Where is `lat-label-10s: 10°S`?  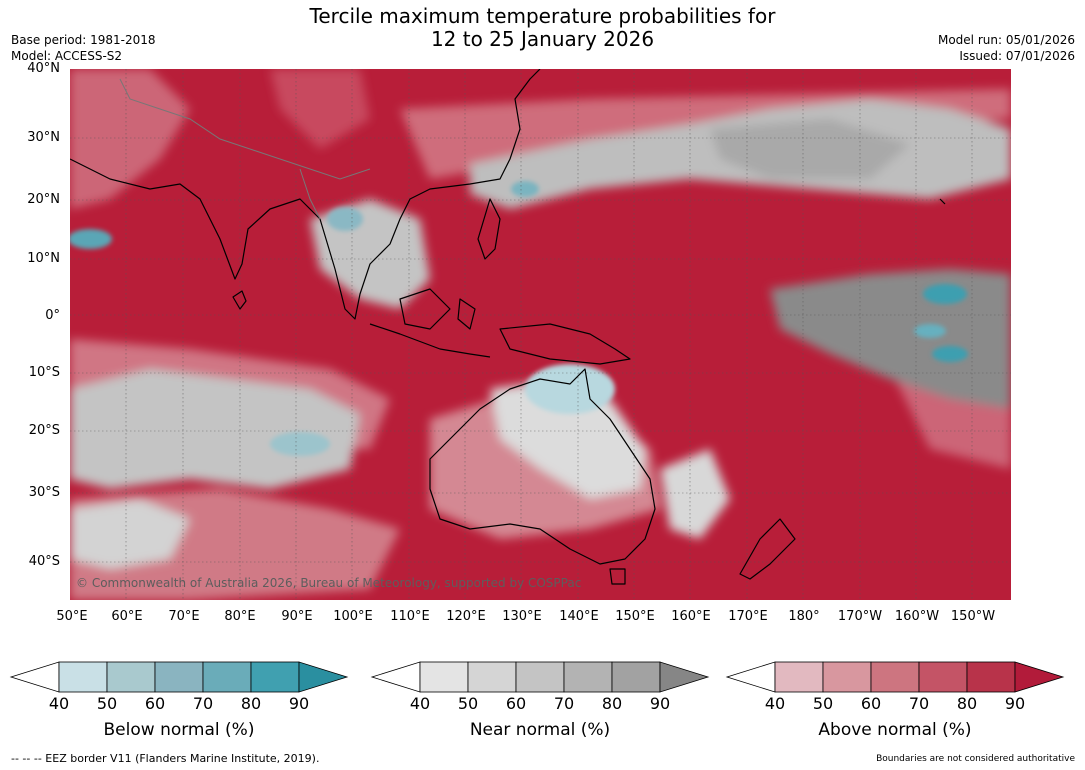
lat-label-10s: 10°S is located at coordinates (44, 372).